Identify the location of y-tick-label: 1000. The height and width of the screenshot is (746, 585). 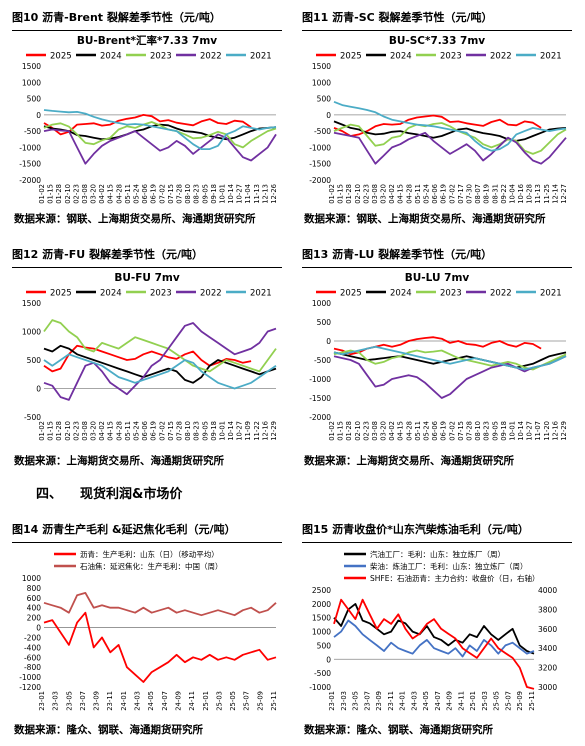
(321, 303).